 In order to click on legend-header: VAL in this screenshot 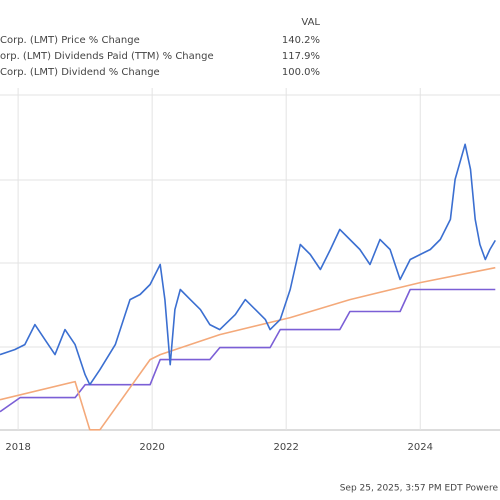, I will do `click(310, 22)`.